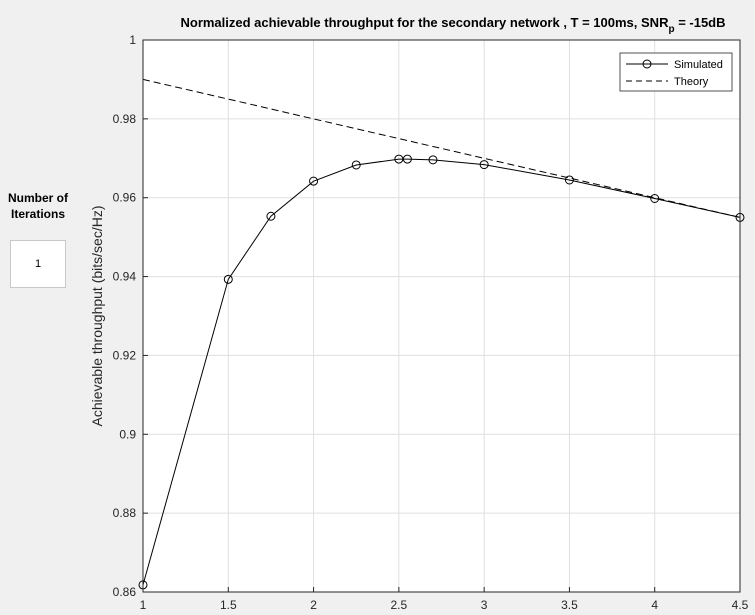 Image resolution: width=755 pixels, height=615 pixels. What do you see at coordinates (38, 264) in the screenshot?
I see `iterations-input` at bounding box center [38, 264].